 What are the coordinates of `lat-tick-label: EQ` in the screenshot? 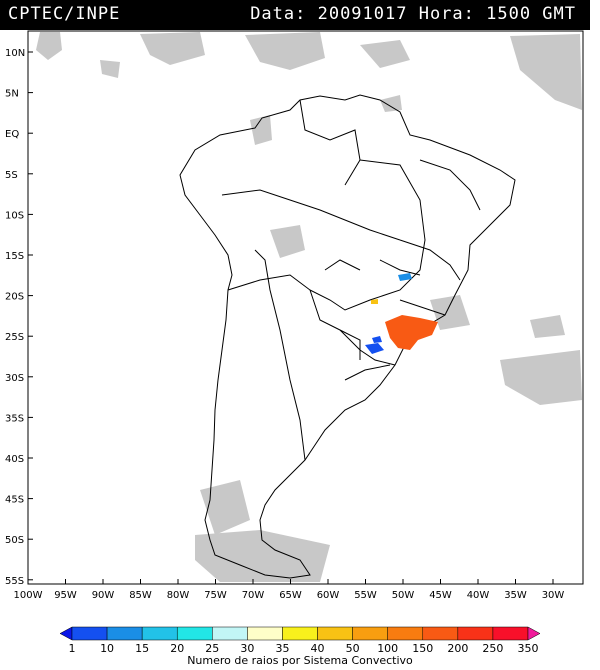 It's located at (12, 134).